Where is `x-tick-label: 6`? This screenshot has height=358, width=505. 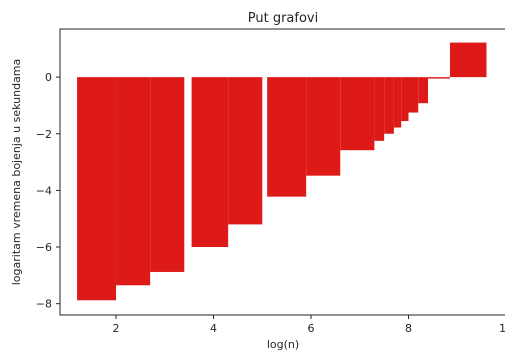
x-tick-label: 6 is located at coordinates (311, 328).